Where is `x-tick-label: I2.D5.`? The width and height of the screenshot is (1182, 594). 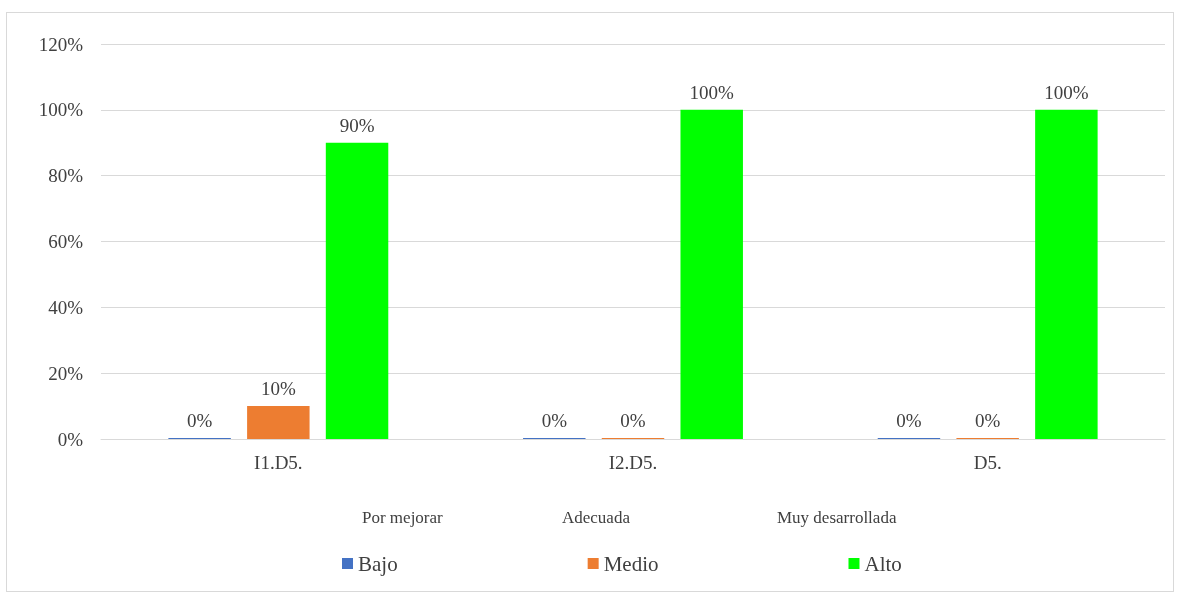
x-tick-label: I2.D5. is located at coordinates (633, 462).